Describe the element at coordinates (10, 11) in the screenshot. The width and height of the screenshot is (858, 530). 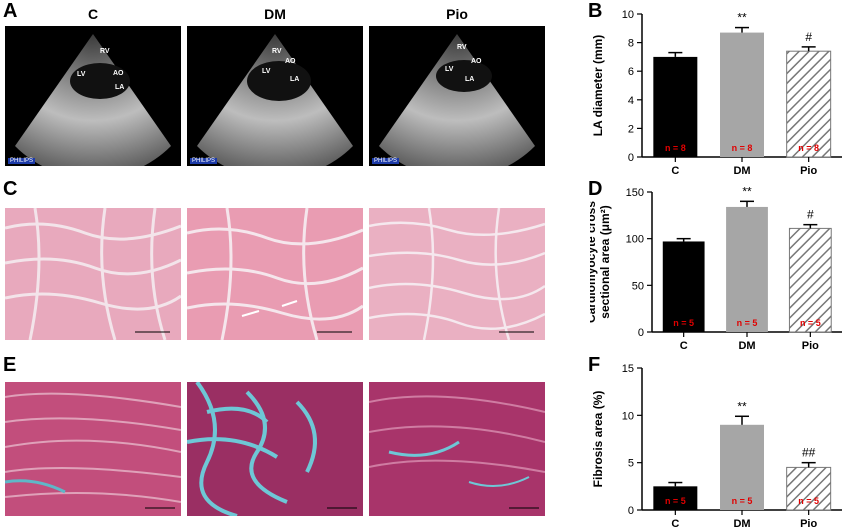
I see `panel-letter-a: A` at that location.